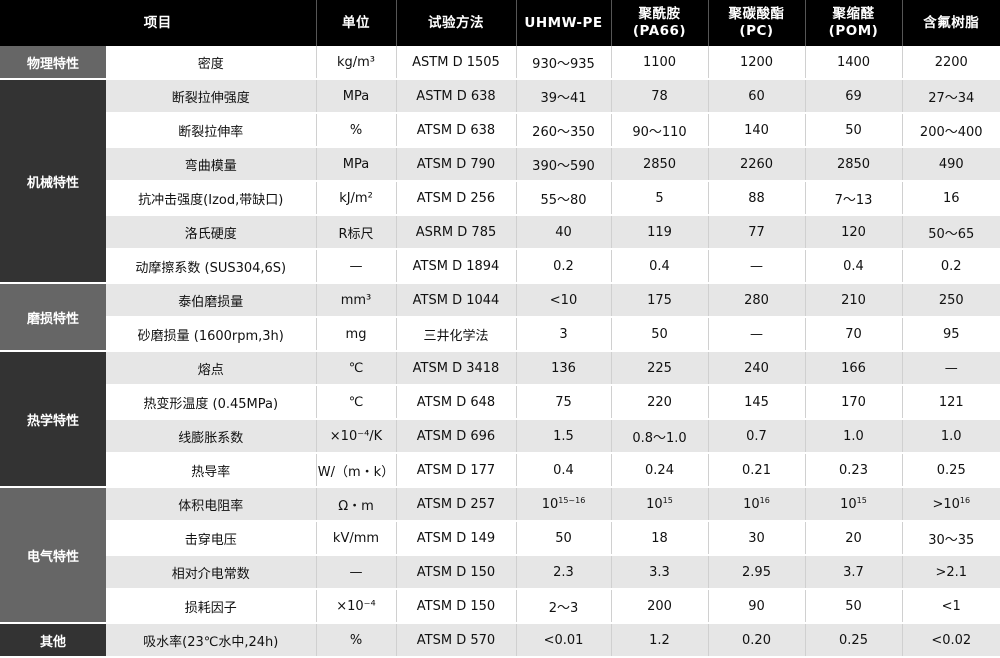 This screenshot has height=658, width=1000. What do you see at coordinates (211, 436) in the screenshot?
I see `cell-item: 线膨胀系数` at bounding box center [211, 436].